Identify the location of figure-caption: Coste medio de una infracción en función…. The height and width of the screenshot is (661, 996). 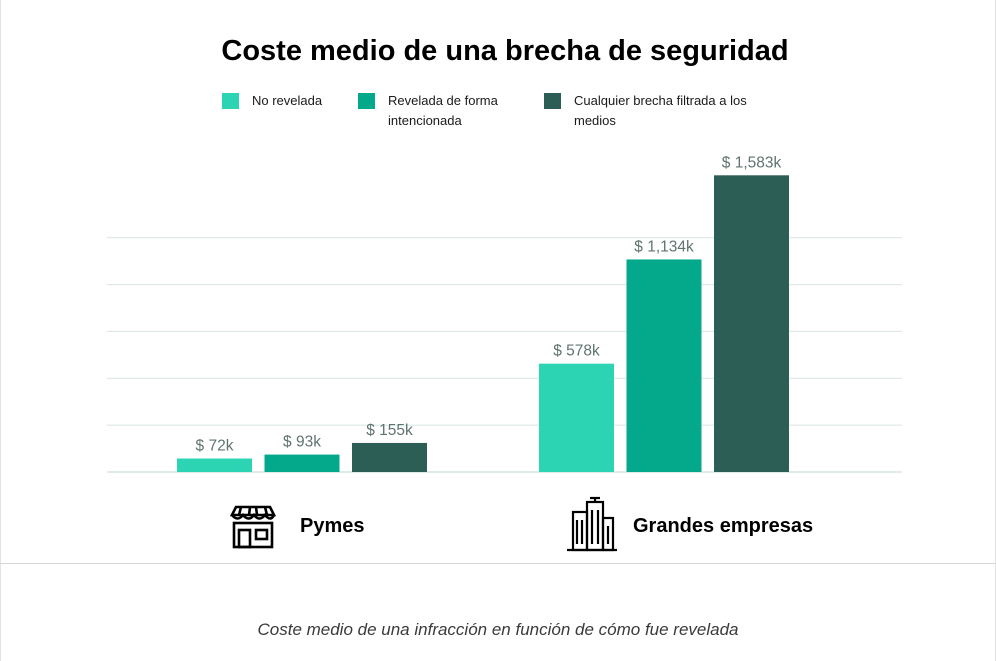
(498, 629).